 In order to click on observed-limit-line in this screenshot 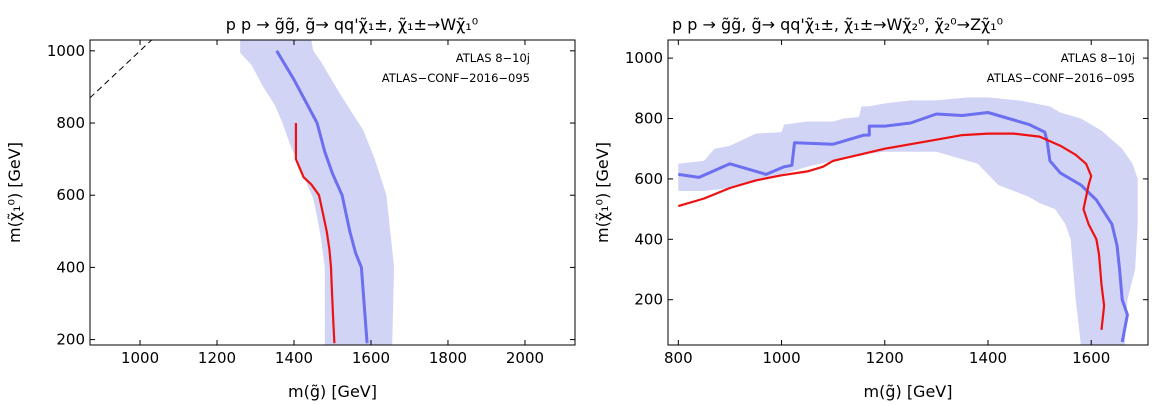, I will do `click(315, 233)`.